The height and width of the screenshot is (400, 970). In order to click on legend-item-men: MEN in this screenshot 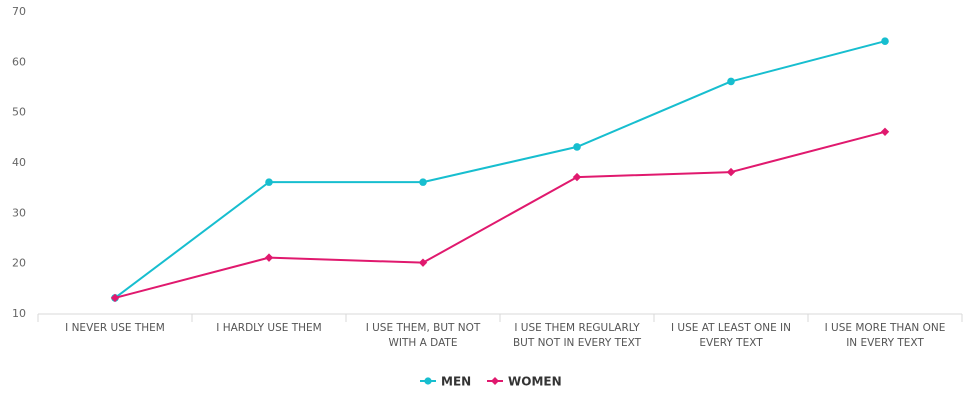, I will do `click(445, 382)`.